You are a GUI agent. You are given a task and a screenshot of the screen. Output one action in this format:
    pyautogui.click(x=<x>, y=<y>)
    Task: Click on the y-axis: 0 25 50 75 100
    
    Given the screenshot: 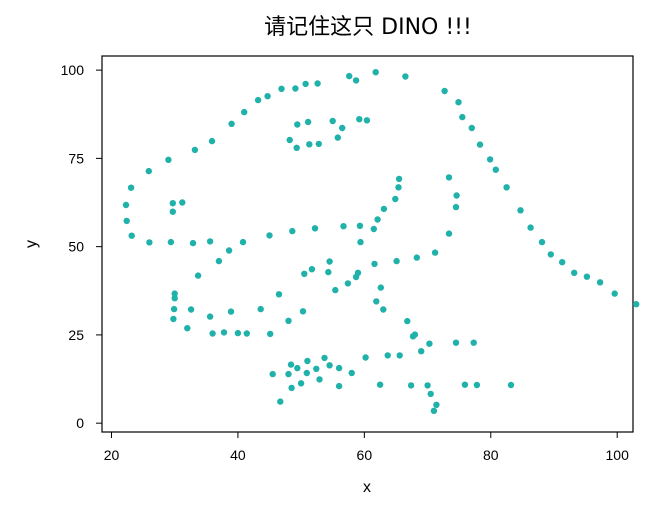 What is the action you would take?
    pyautogui.click(x=81, y=246)
    